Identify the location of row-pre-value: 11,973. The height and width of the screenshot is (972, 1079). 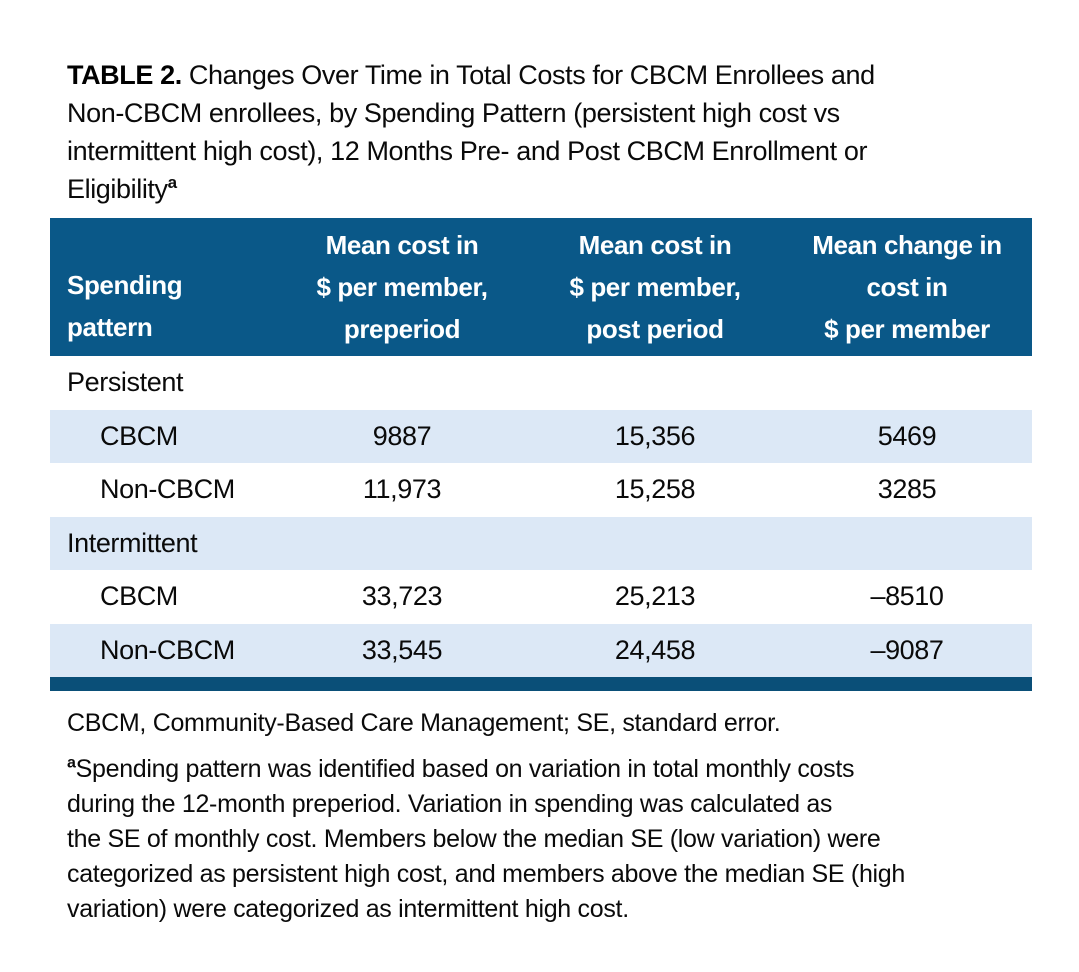
(402, 489).